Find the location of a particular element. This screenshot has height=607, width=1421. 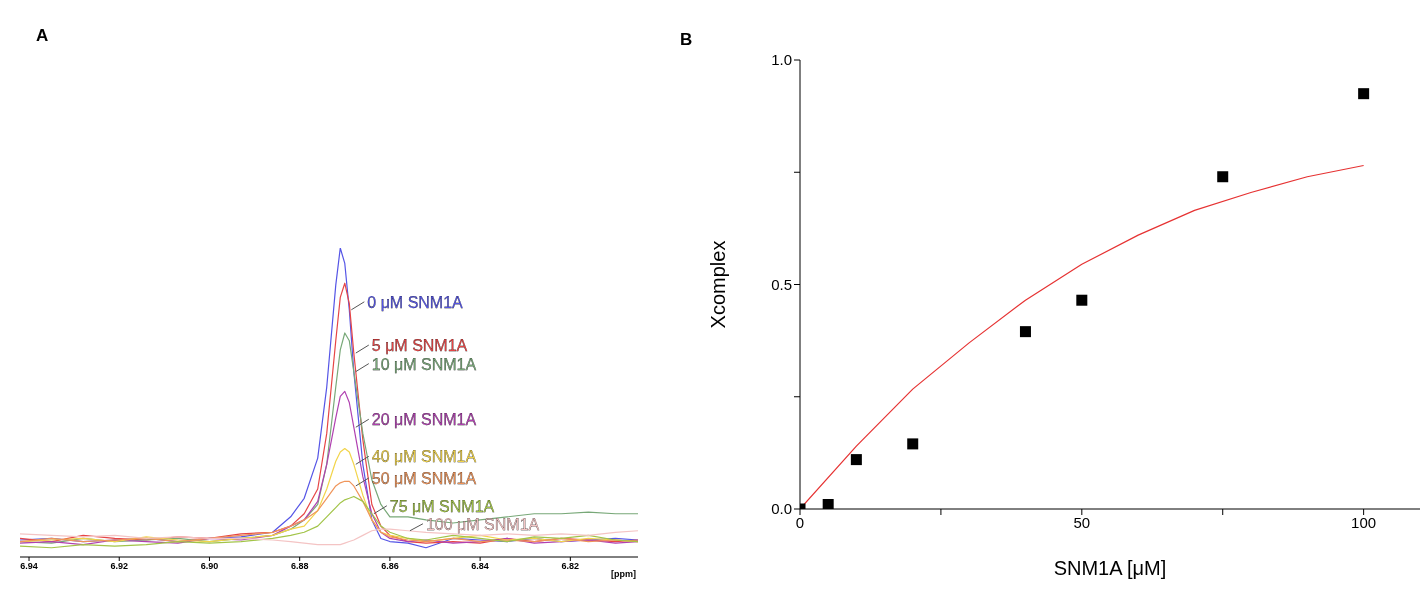

x-tick-label: 6.82 is located at coordinates (570, 566).